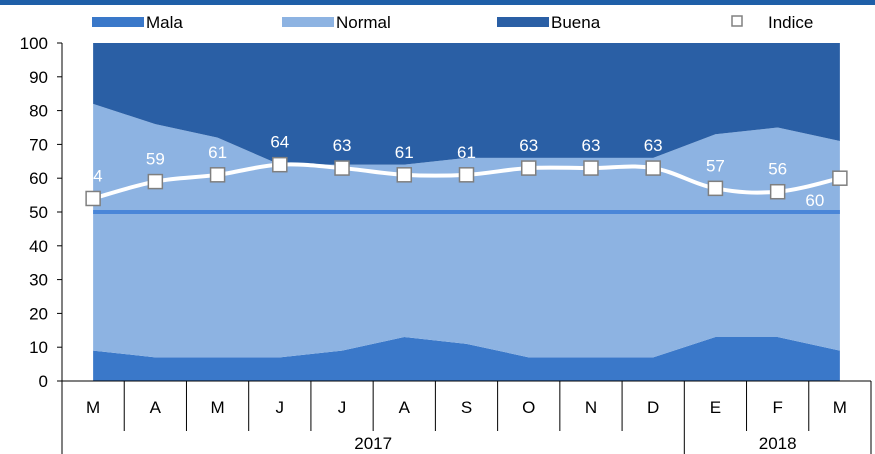 This screenshot has height=454, width=875. Describe the element at coordinates (34, 43) in the screenshot. I see `y-tick-label: 100` at that location.